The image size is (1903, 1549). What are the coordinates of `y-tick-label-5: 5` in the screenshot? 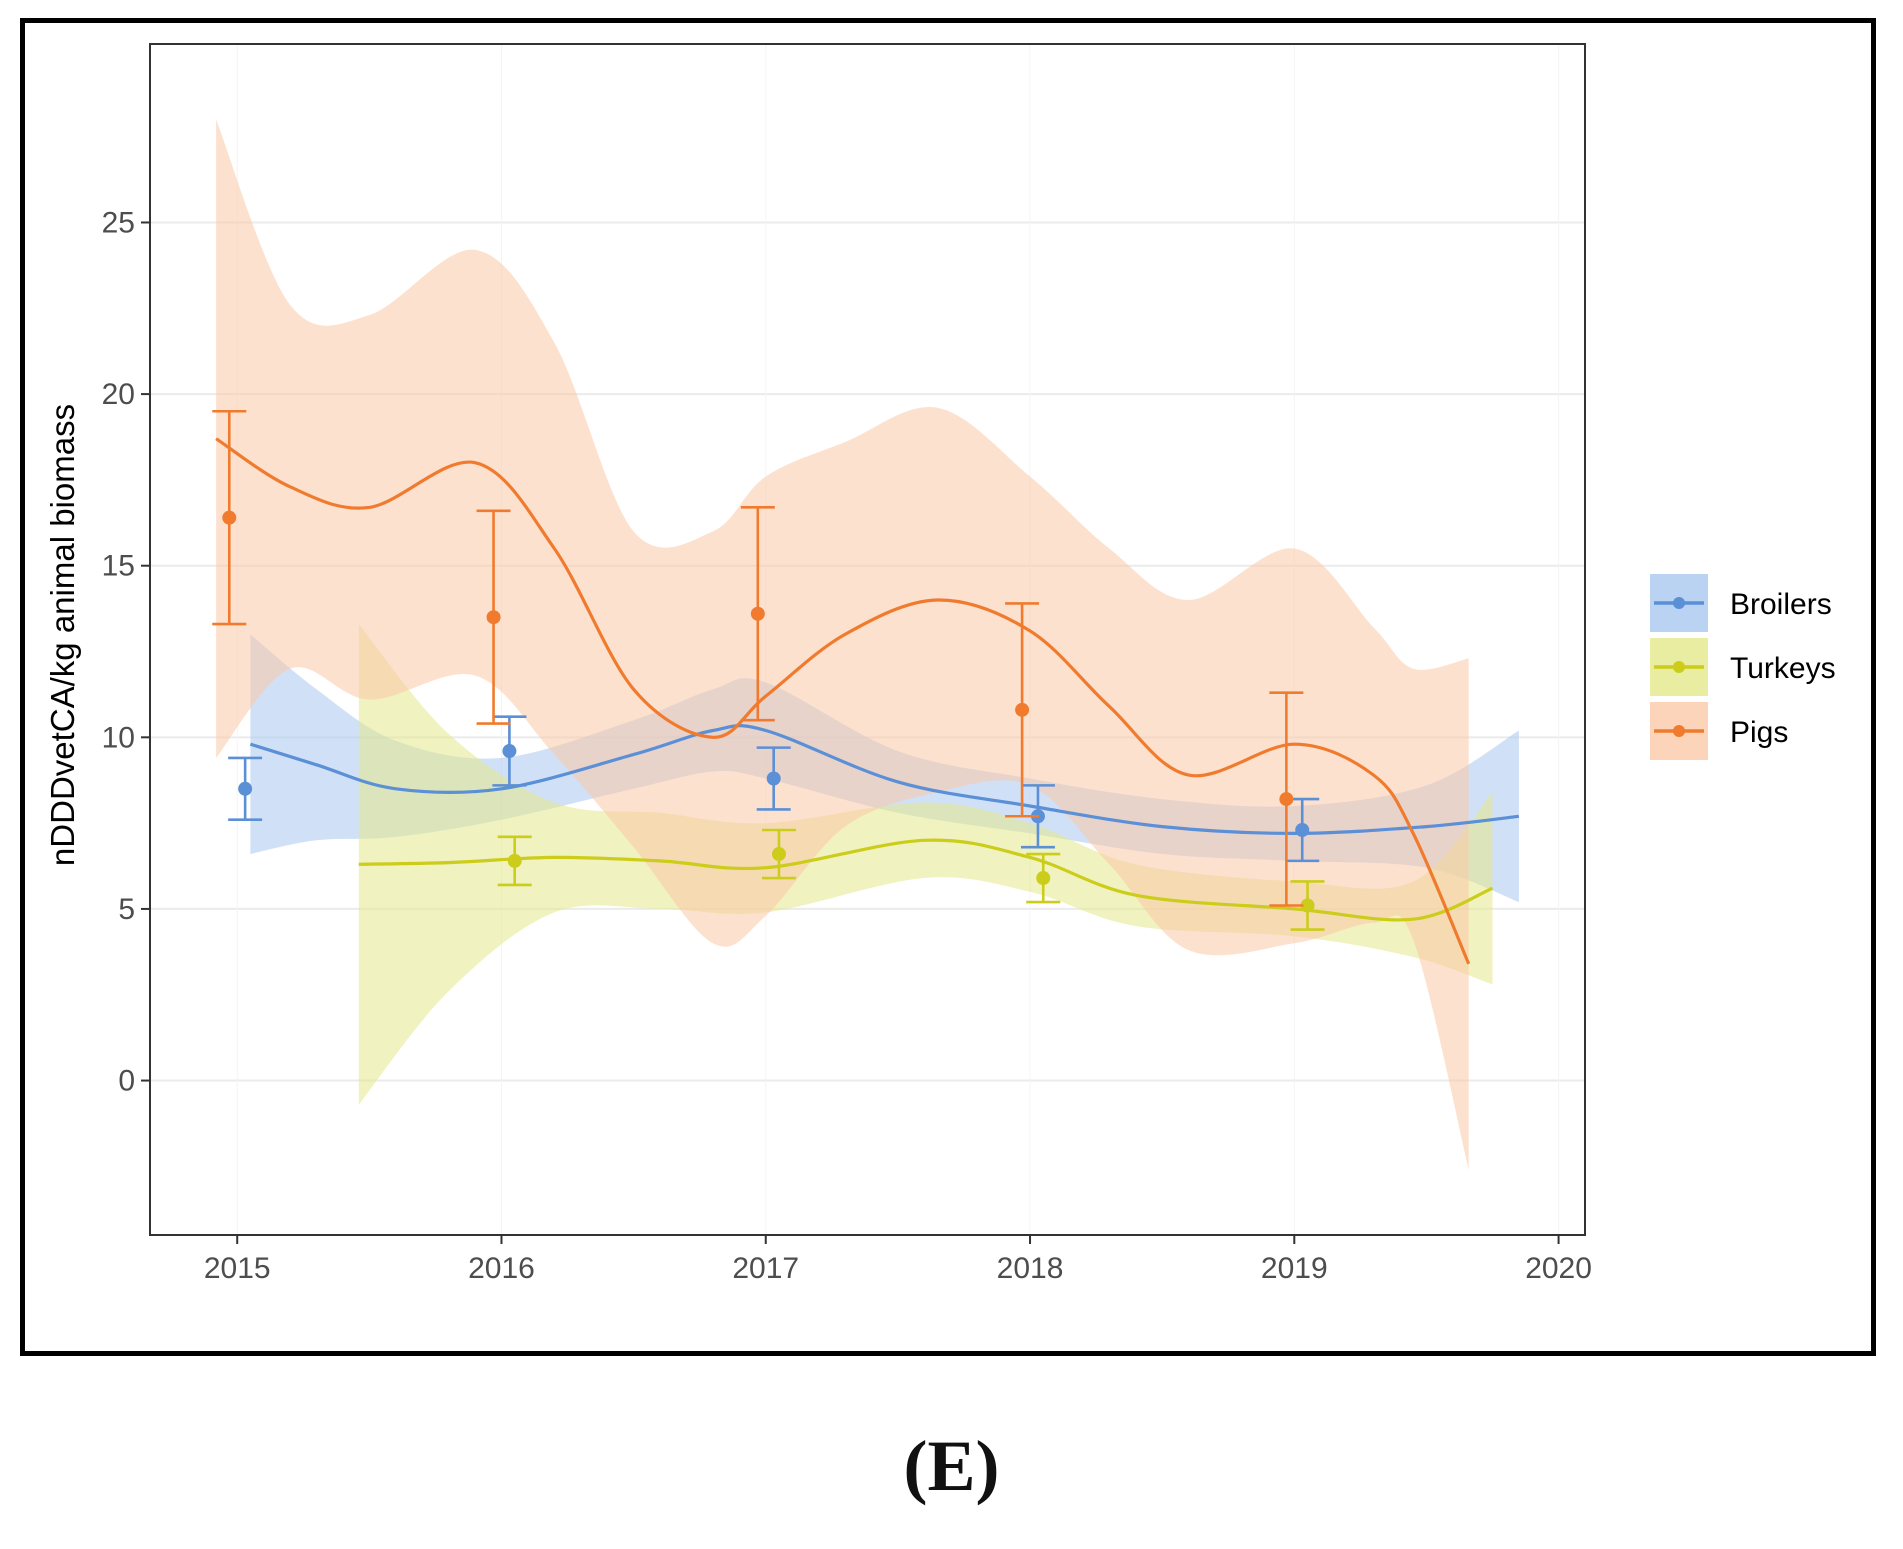 It's located at (126, 909).